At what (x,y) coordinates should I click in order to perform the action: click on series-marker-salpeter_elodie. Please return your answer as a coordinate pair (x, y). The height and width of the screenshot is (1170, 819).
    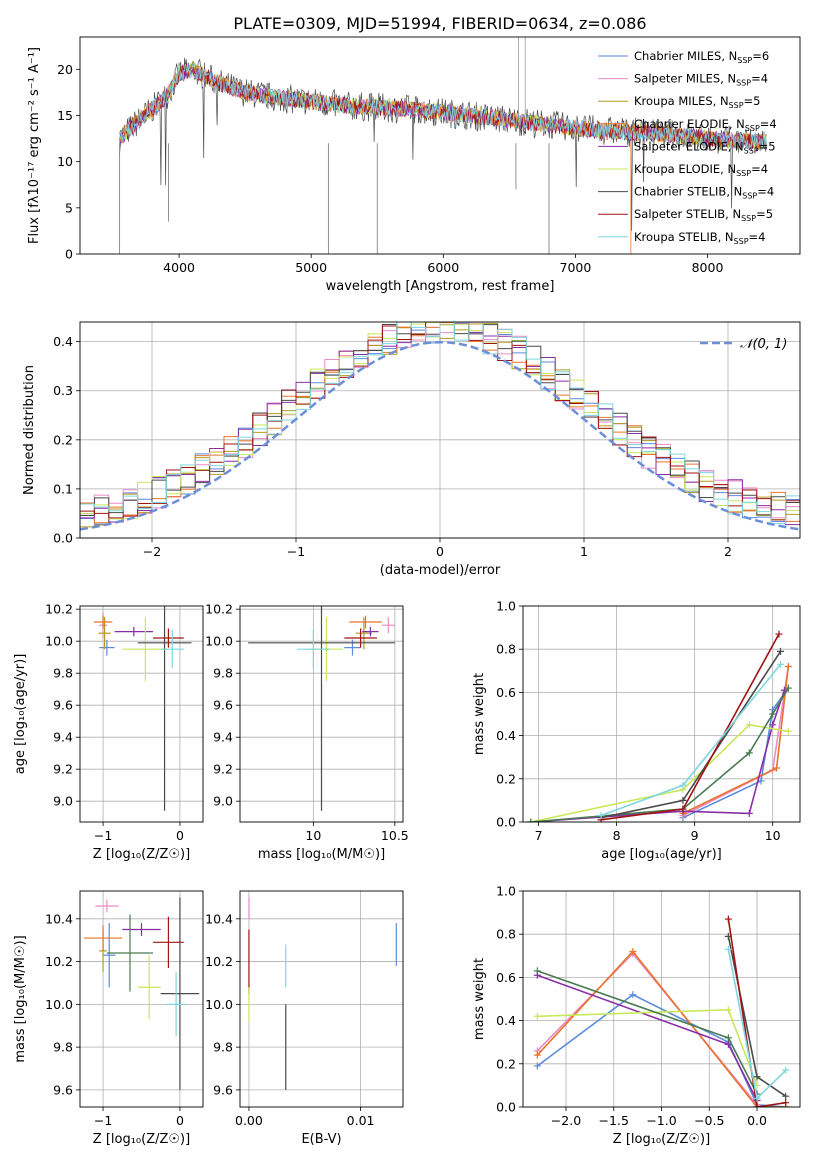
    Looking at the image, I should click on (728, 1044).